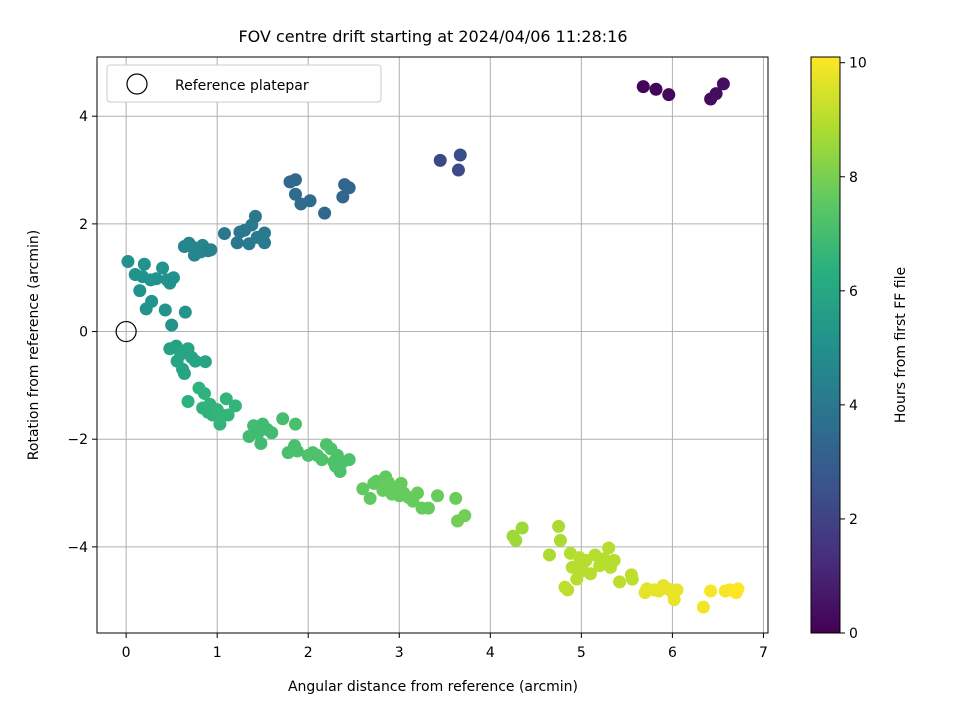  I want to click on y-tick-label: 0, so click(83, 333).